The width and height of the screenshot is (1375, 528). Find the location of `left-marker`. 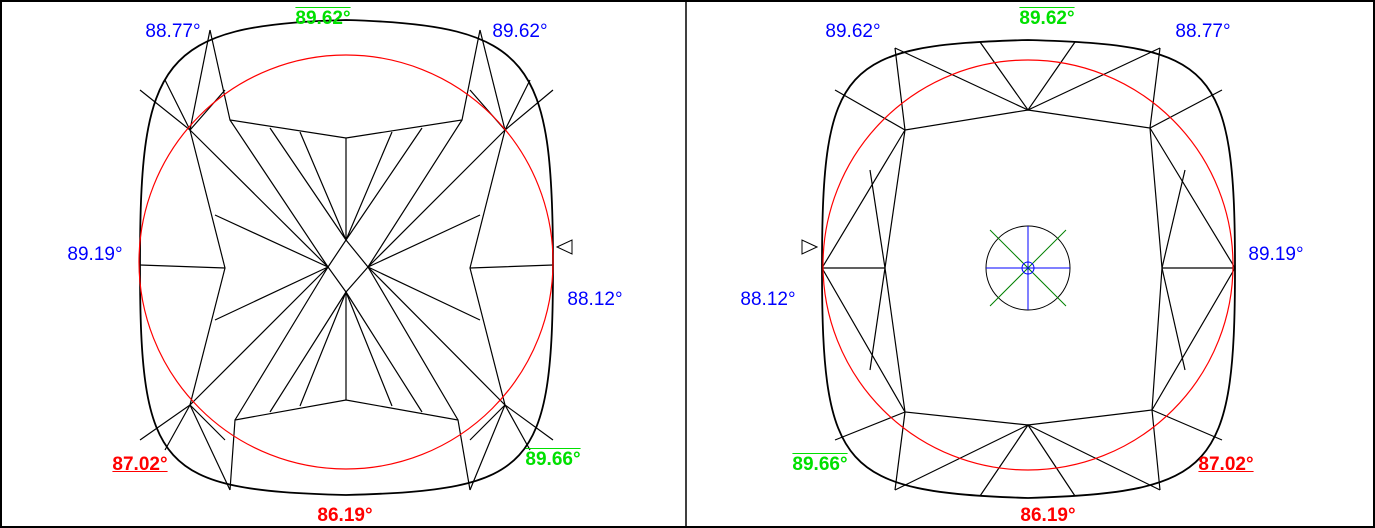

left-marker is located at coordinates (564, 247).